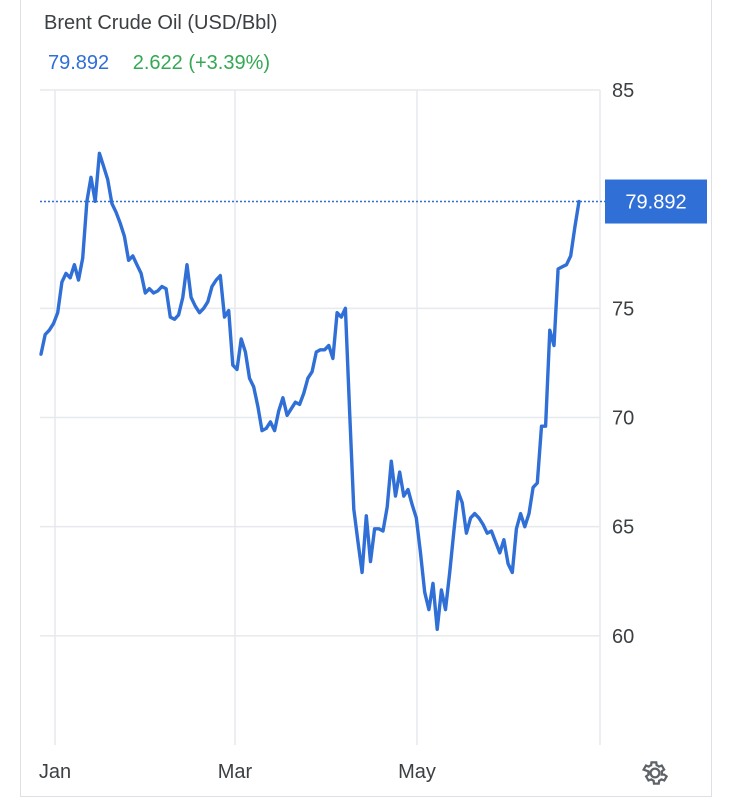 This screenshot has height=800, width=732. I want to click on x-tick-label: May, so click(417, 772).